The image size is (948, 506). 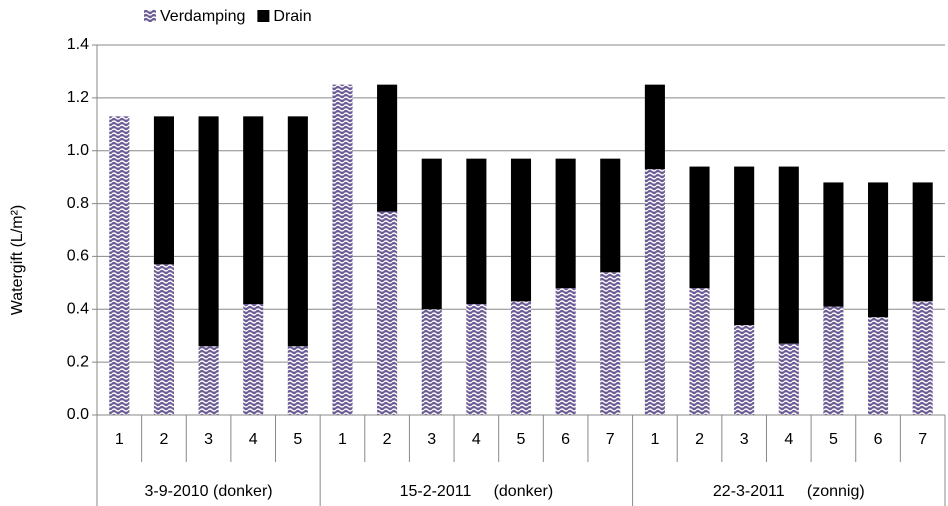 What do you see at coordinates (477, 491) in the screenshot?
I see `group-label: 15-2-2011 (donker)` at bounding box center [477, 491].